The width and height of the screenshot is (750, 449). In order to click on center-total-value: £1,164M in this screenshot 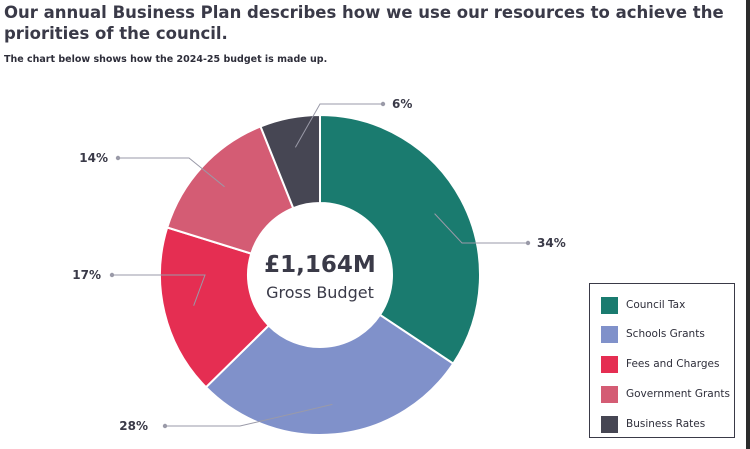, I will do `click(320, 265)`.